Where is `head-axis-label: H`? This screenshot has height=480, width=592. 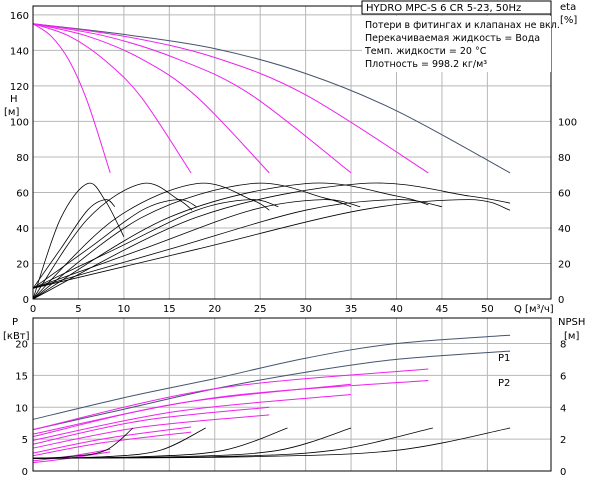
head-axis-label: H is located at coordinates (14, 99).